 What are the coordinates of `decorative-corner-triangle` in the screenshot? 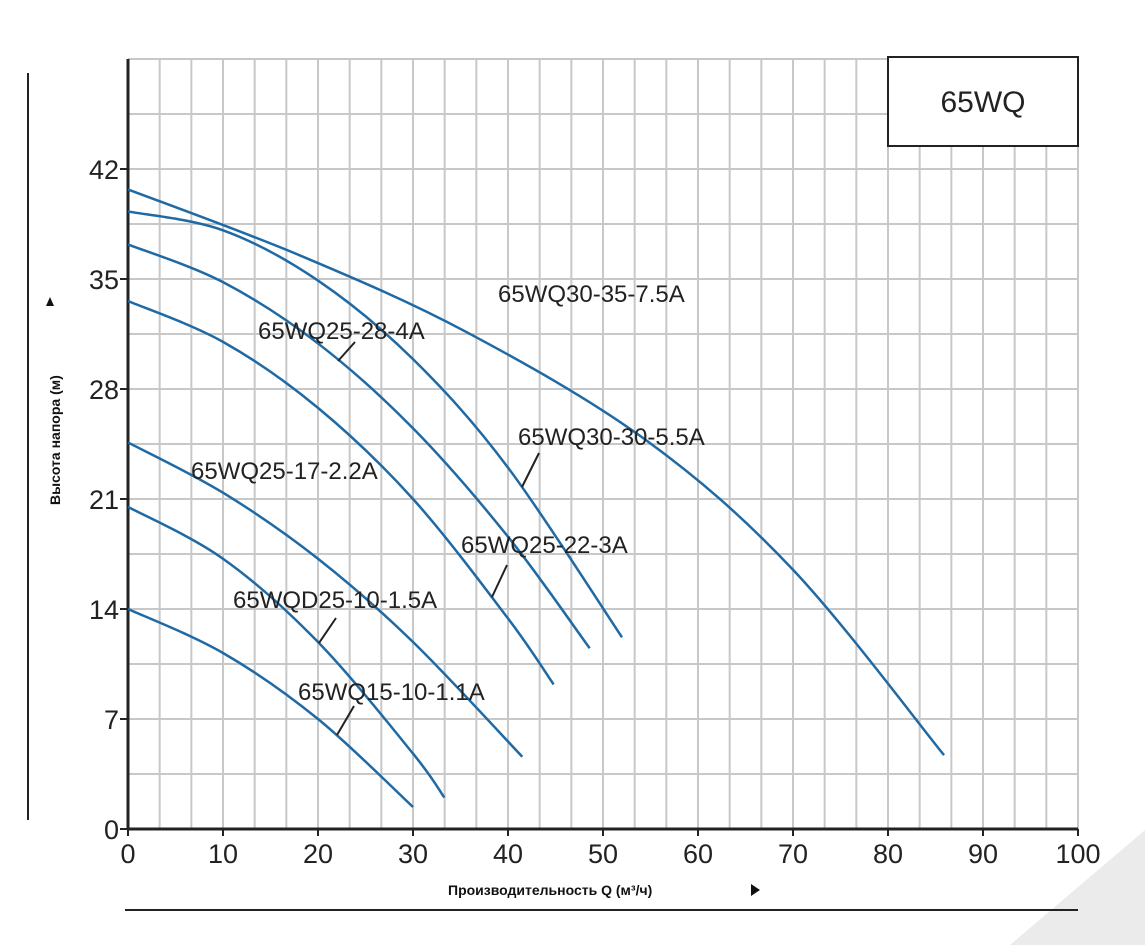 It's located at (1077, 887).